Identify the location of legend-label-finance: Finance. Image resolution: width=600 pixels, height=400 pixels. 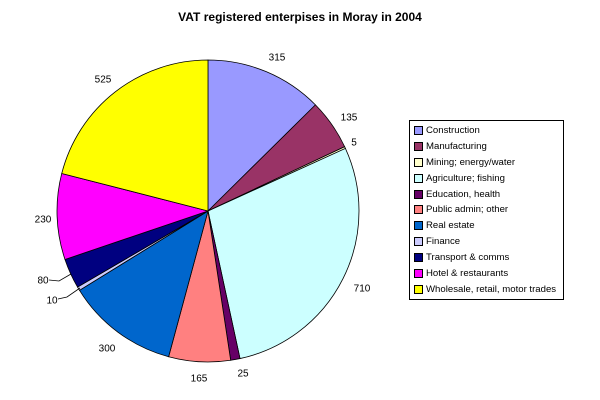
(443, 242).